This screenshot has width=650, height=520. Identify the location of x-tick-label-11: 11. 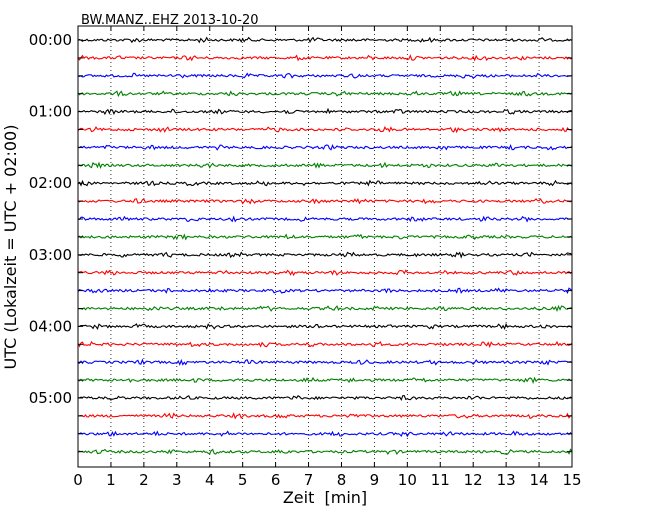
(440, 480).